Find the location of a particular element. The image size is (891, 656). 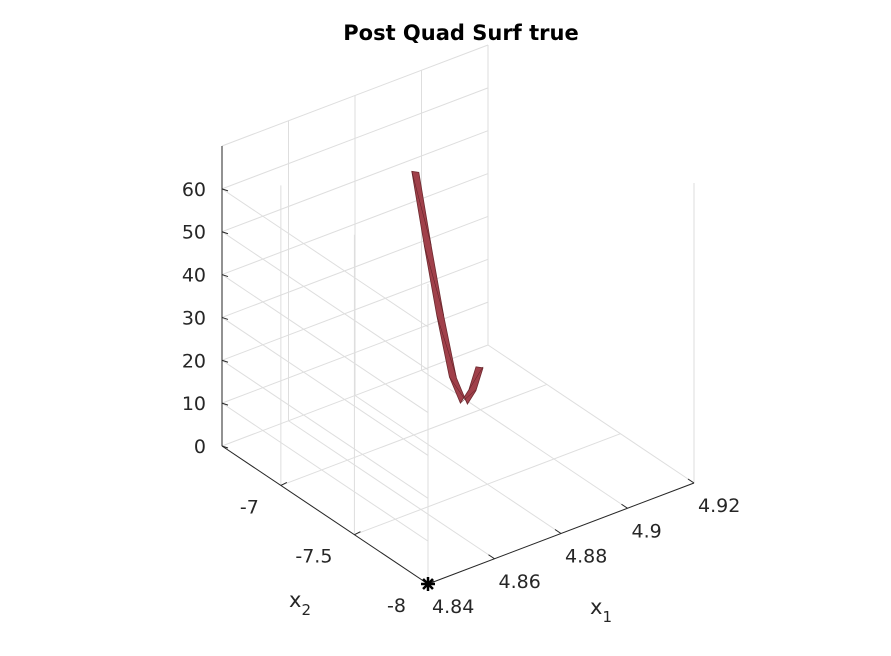

x-tick-label: 4.92 is located at coordinates (719, 506).